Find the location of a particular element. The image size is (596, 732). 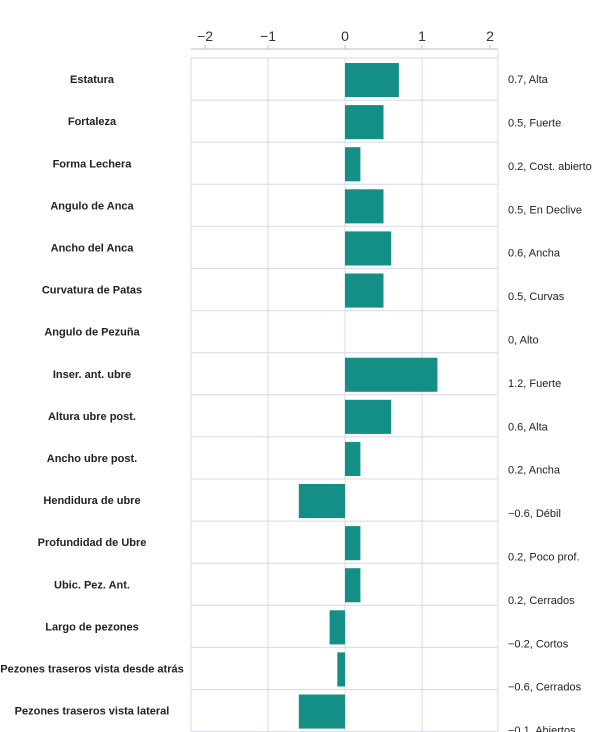

category-label: Angulo de Pezuña is located at coordinates (92, 333).